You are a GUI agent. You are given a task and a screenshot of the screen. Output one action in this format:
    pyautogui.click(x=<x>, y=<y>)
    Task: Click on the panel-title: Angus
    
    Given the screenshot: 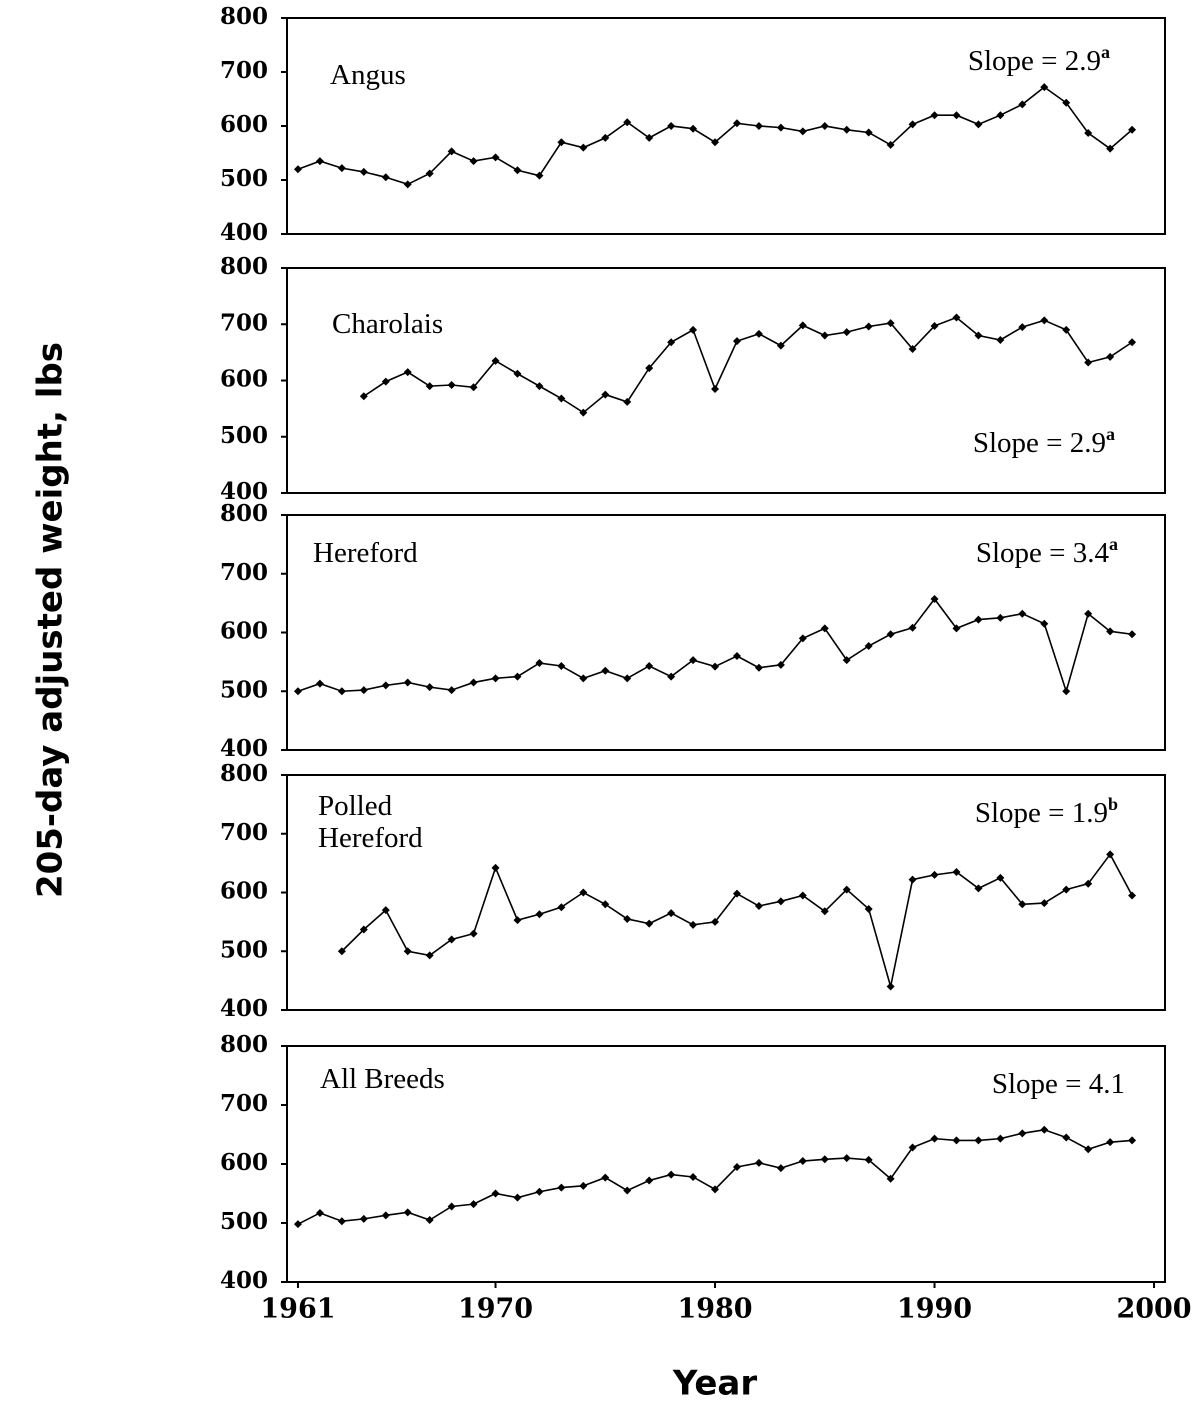 What is the action you would take?
    pyautogui.click(x=368, y=75)
    